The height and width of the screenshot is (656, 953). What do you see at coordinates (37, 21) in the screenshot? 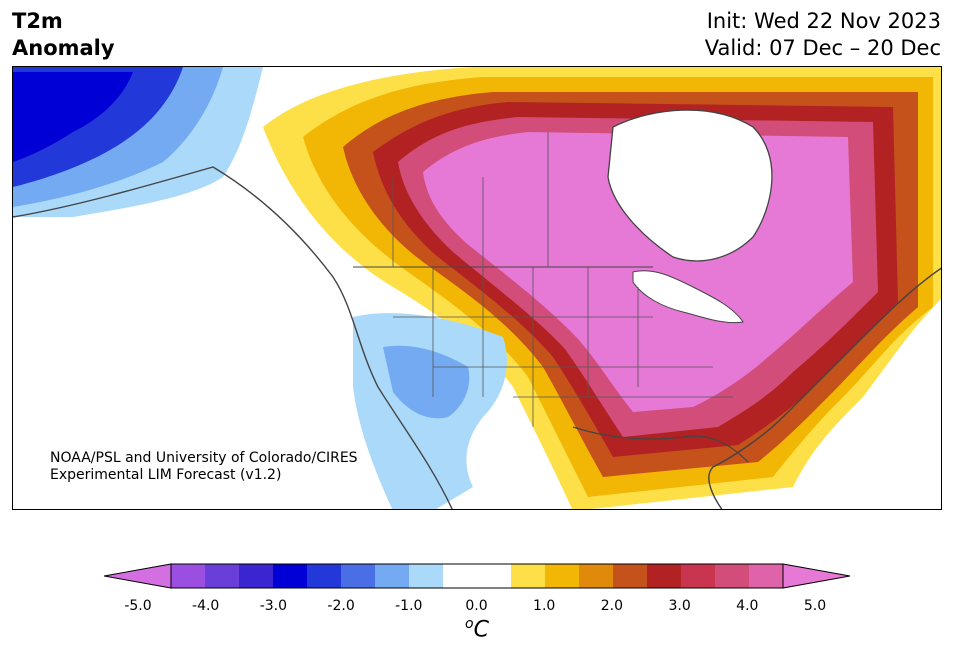
I see `title-line-1: T2m` at bounding box center [37, 21].